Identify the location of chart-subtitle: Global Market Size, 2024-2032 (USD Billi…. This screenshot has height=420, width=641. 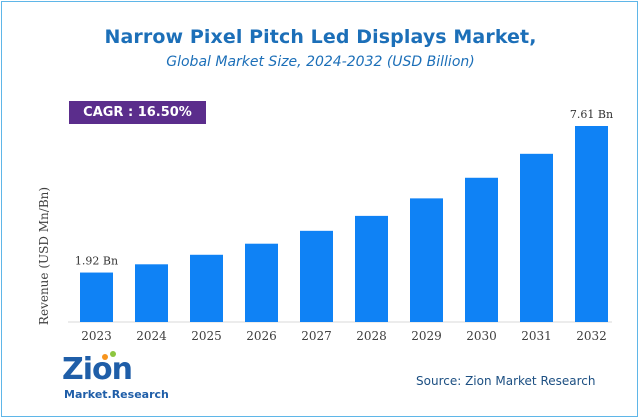
(320, 62).